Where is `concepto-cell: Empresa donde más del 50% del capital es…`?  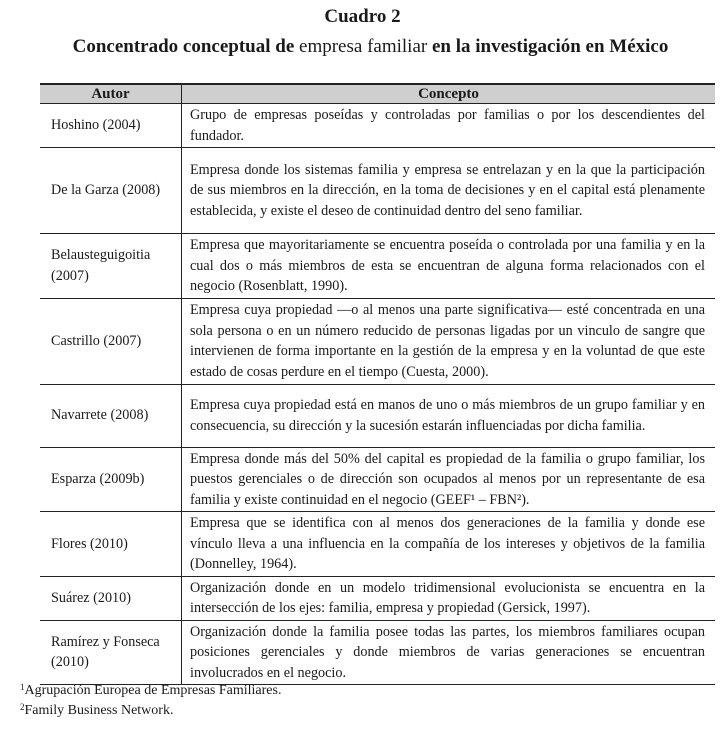
concepto-cell: Empresa donde más del 50% del capital es… is located at coordinates (448, 479).